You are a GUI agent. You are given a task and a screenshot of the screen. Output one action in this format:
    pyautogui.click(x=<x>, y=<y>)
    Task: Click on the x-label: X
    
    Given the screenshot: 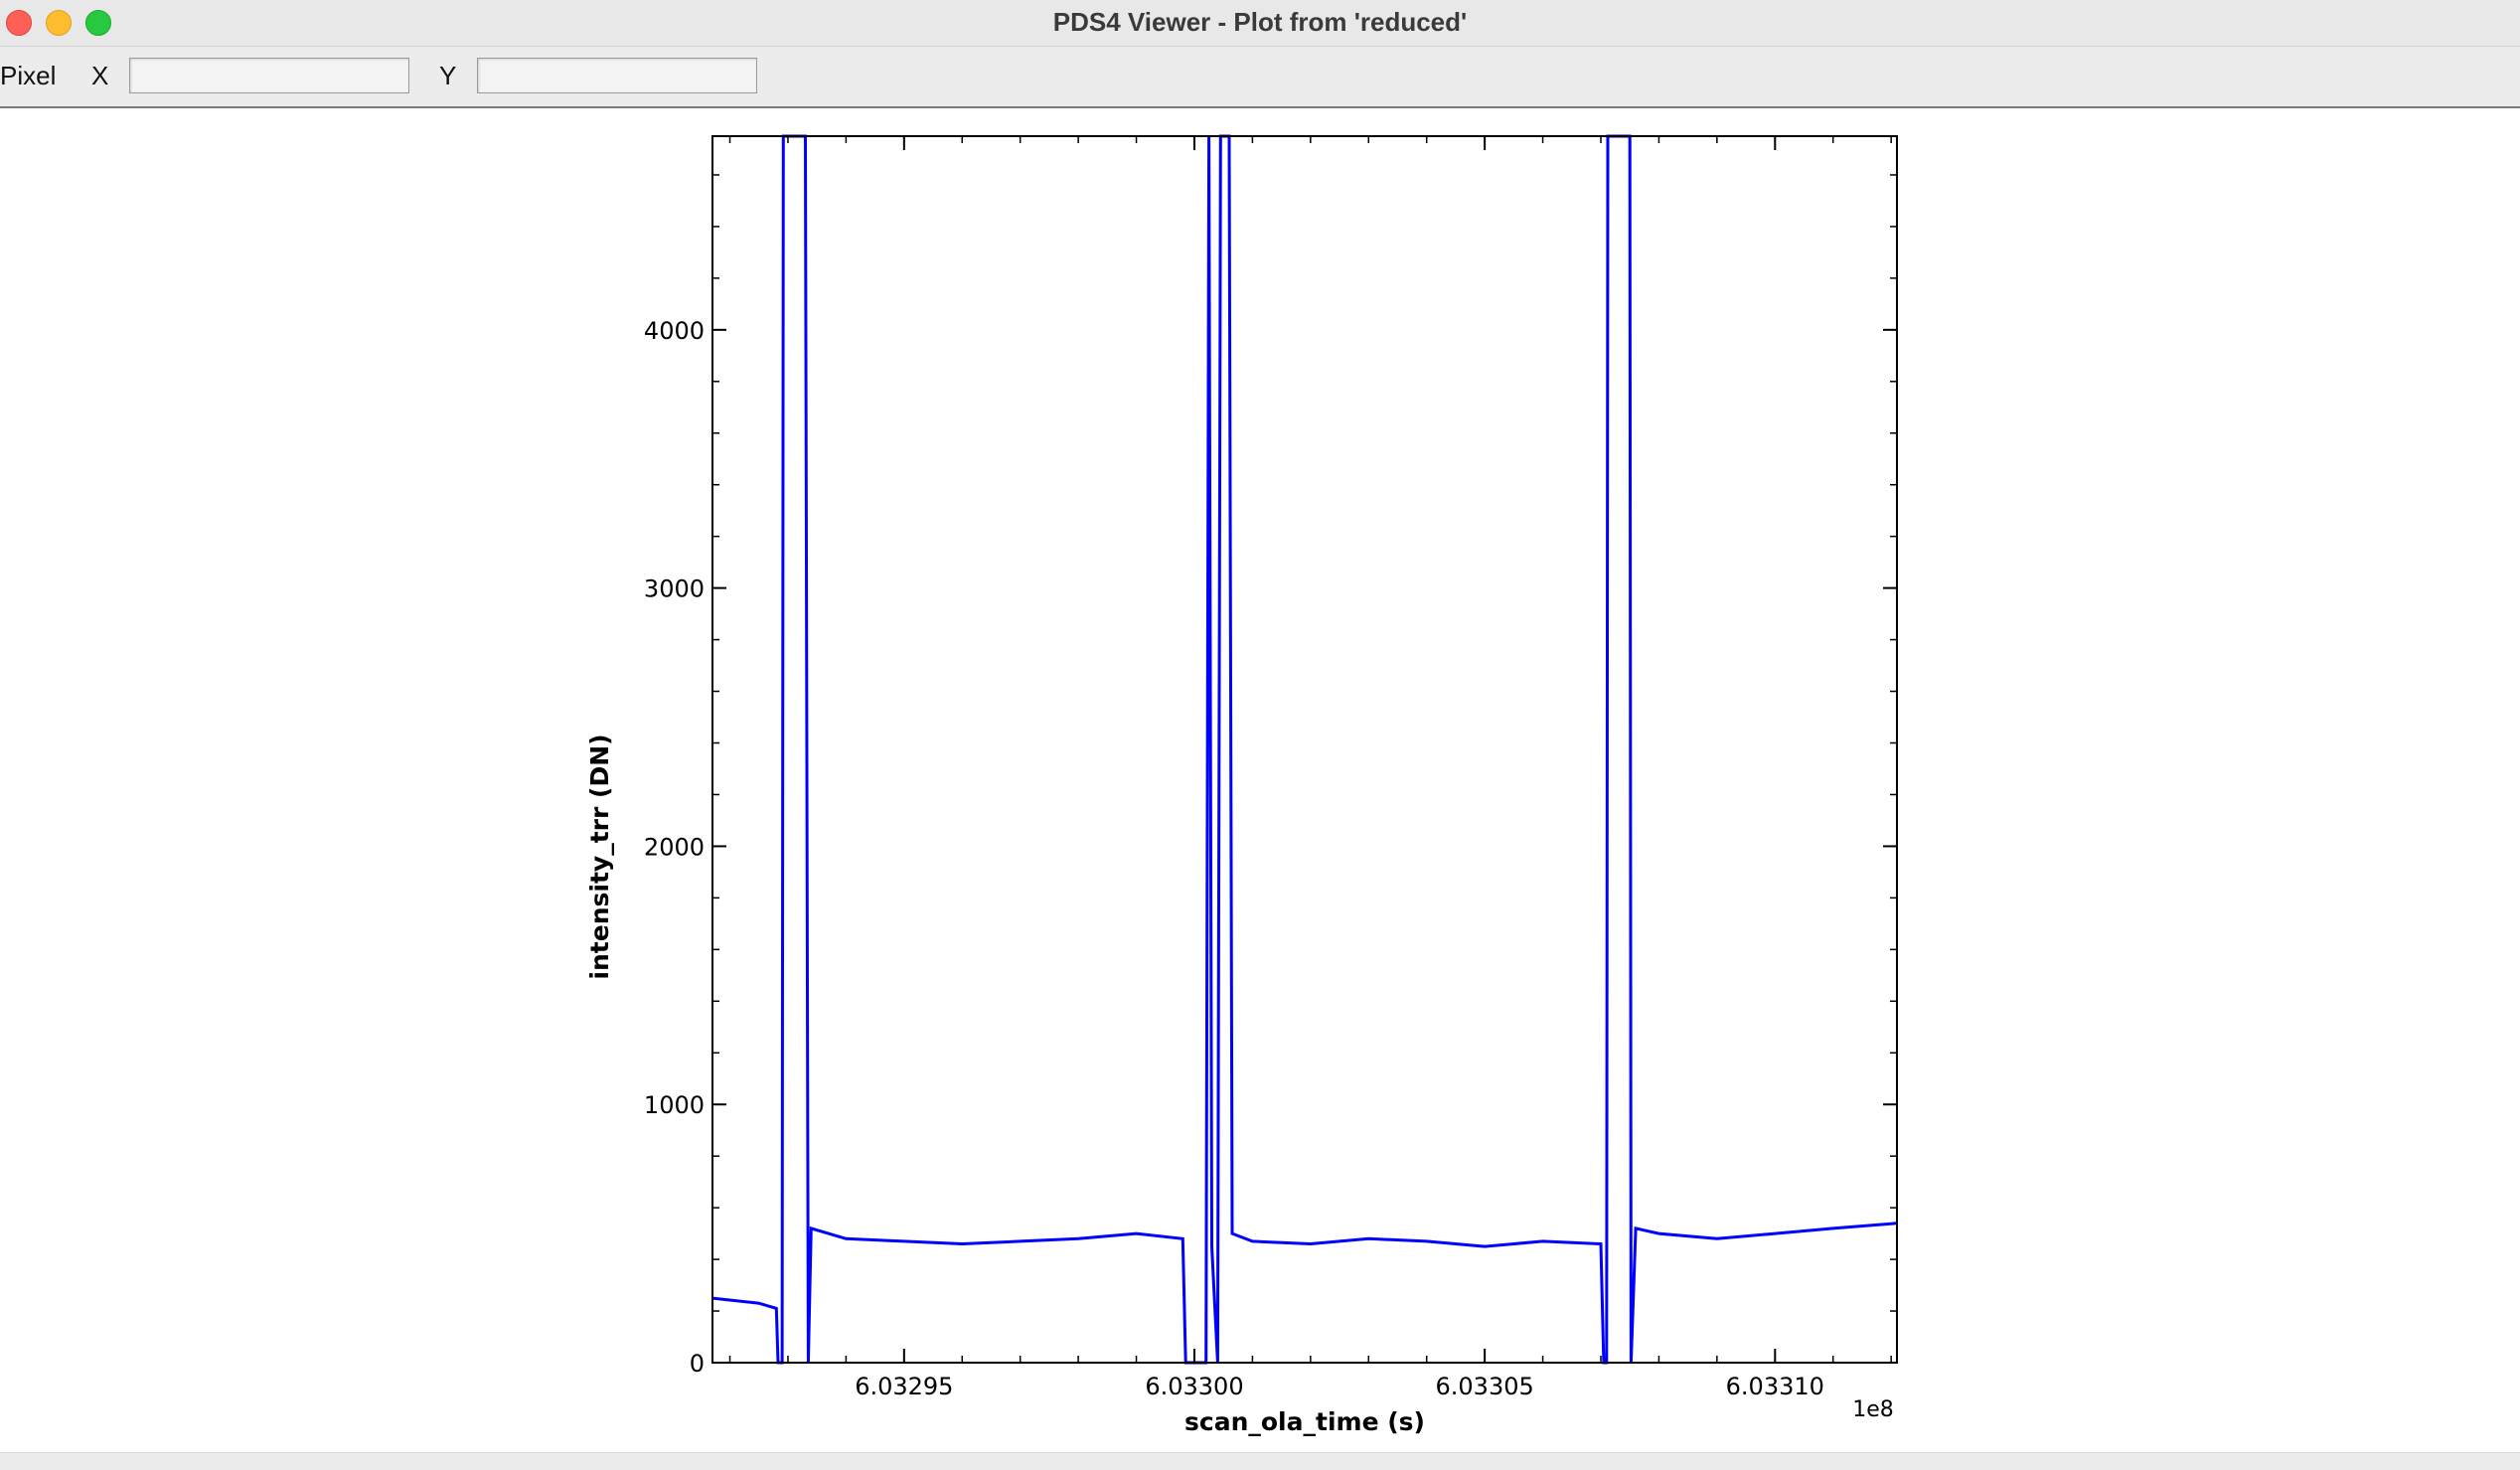 What is the action you would take?
    pyautogui.click(x=100, y=76)
    